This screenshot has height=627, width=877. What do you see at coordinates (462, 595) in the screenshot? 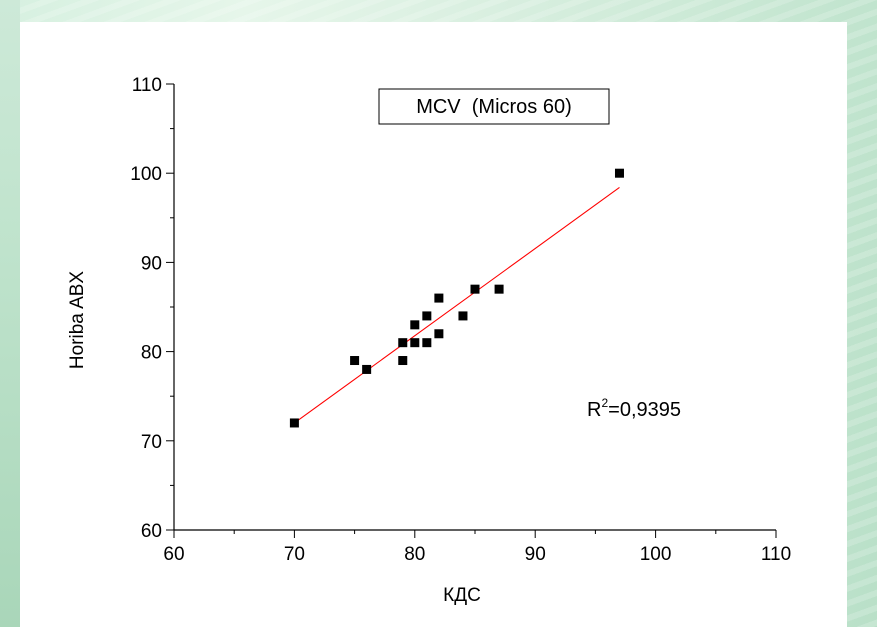
I see `x-axis-label: КДС` at bounding box center [462, 595].